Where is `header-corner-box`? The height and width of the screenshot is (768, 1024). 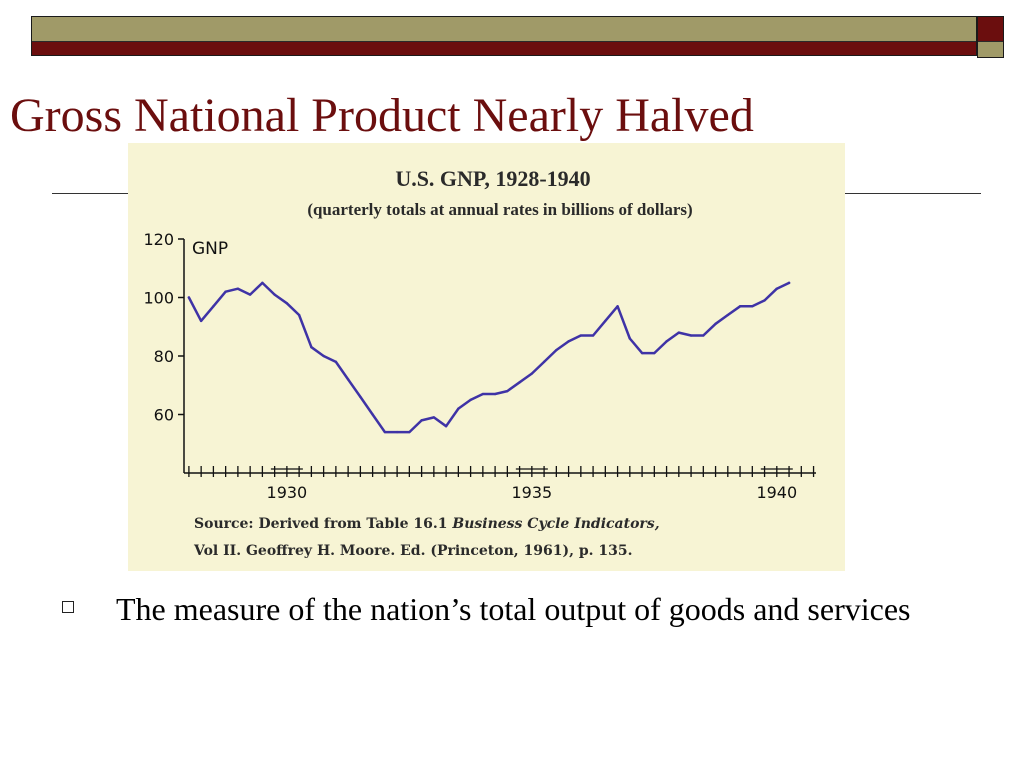 header-corner-box is located at coordinates (990, 37).